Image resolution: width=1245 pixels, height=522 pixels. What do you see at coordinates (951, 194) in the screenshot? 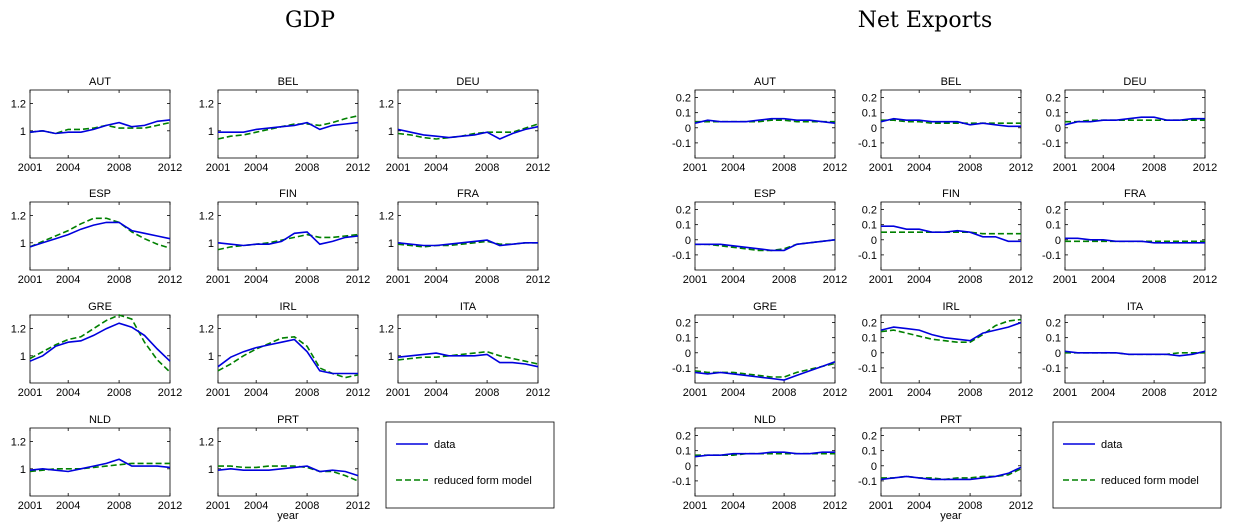
I see `subplot-title: FIN` at bounding box center [951, 194].